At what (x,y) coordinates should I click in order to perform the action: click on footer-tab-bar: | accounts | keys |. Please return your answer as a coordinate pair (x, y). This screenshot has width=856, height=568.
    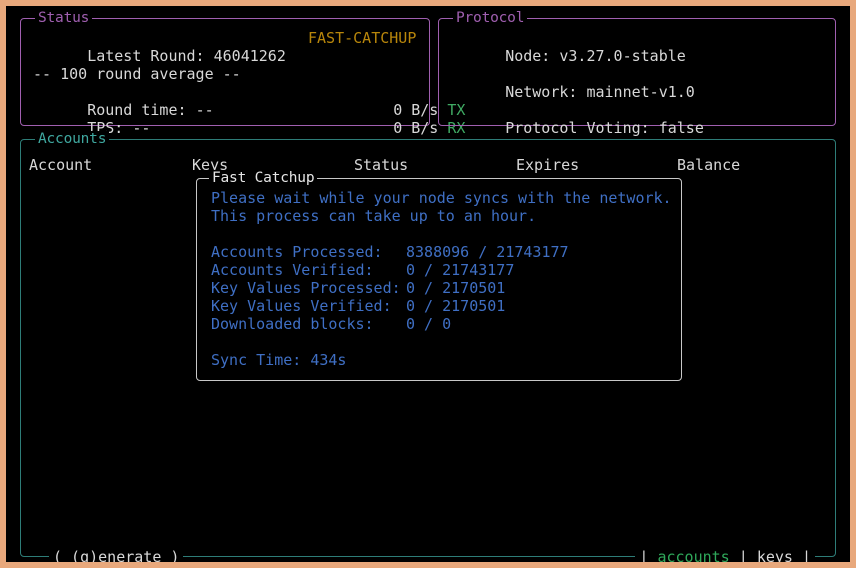
    Looking at the image, I should click on (725, 555).